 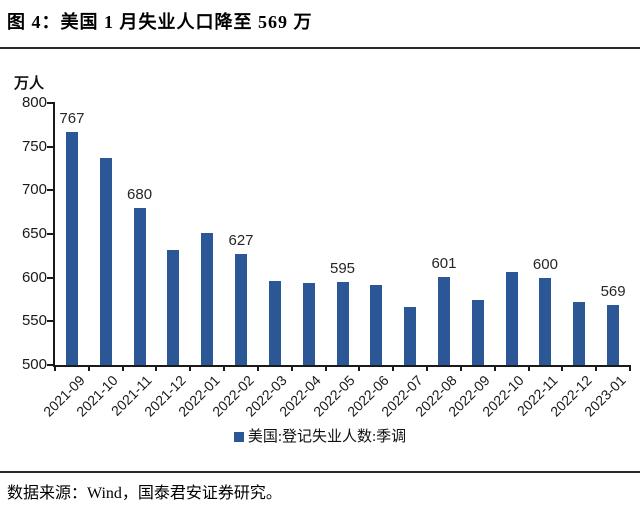 I want to click on y-axis-tick-label: 500, so click(x=34, y=364).